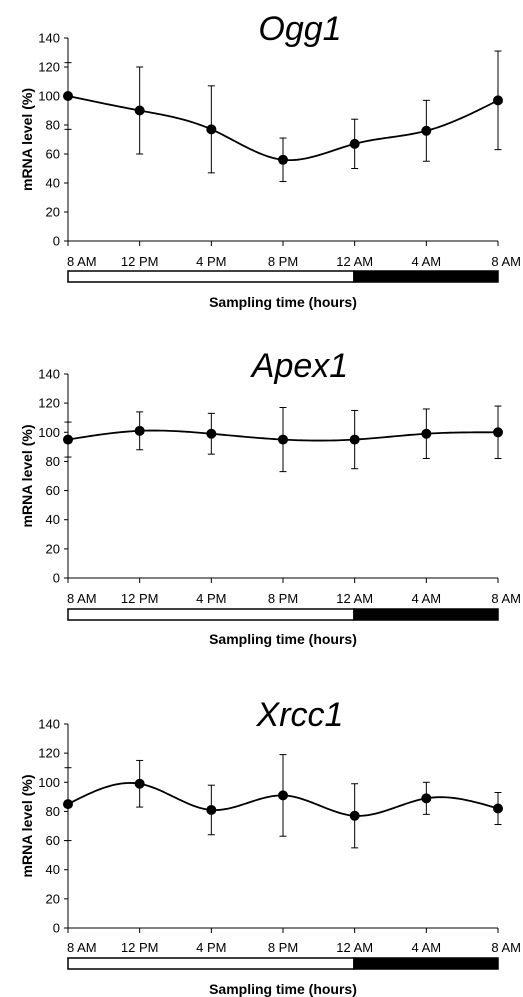 This screenshot has width=523, height=997. I want to click on chart-title: Xrcc1, so click(300, 715).